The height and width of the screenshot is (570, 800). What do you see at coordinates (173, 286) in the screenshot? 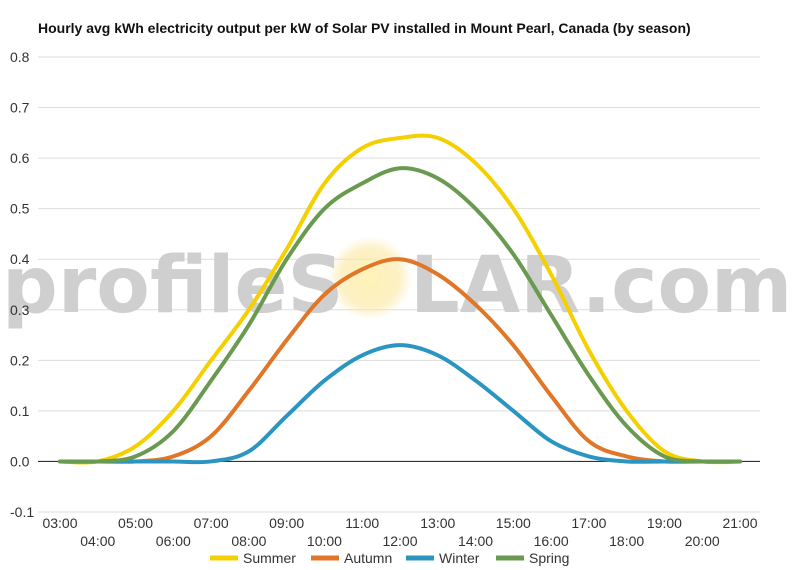
I see `watermark-text-left: profileS` at bounding box center [173, 286].